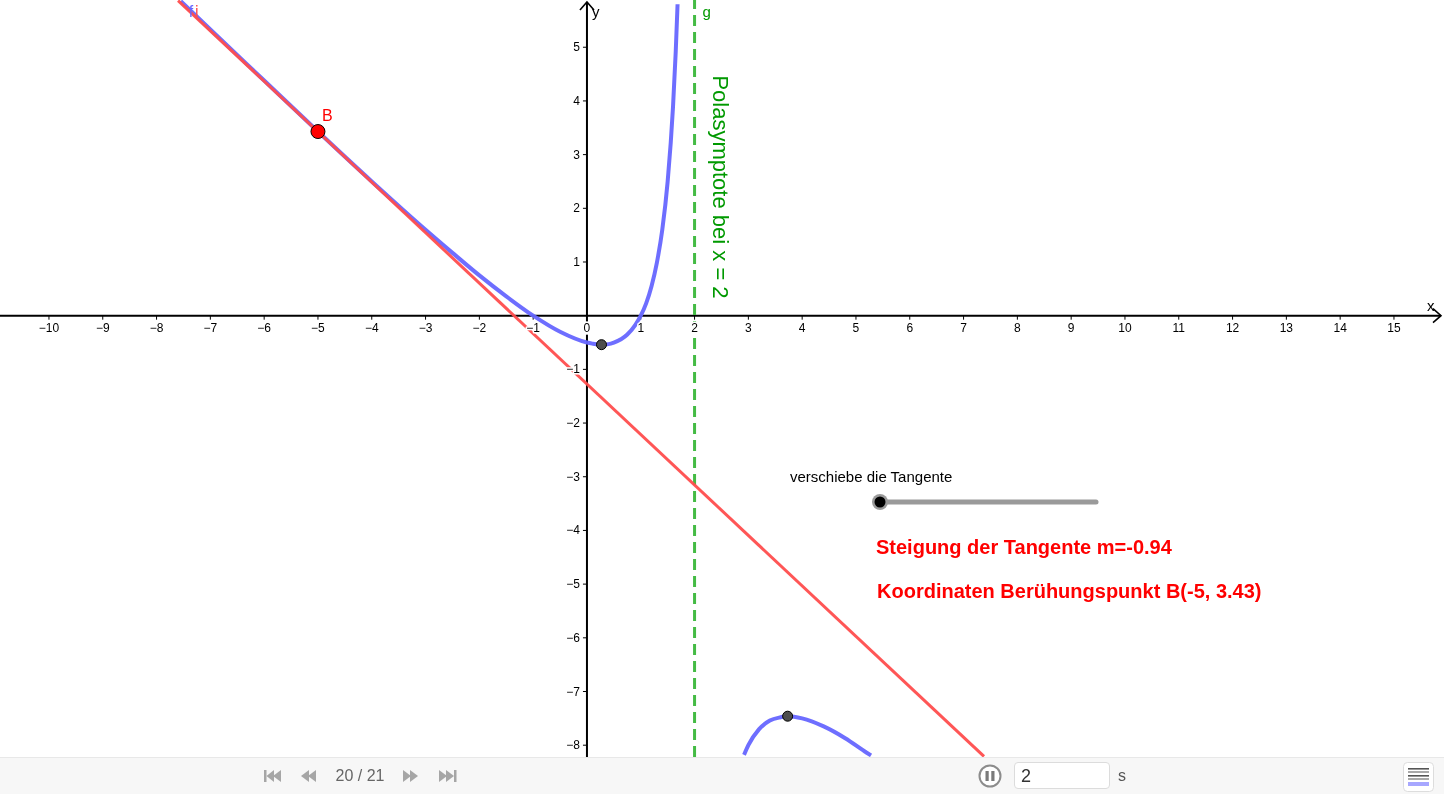  What do you see at coordinates (1026, 776) in the screenshot?
I see `text: 2` at bounding box center [1026, 776].